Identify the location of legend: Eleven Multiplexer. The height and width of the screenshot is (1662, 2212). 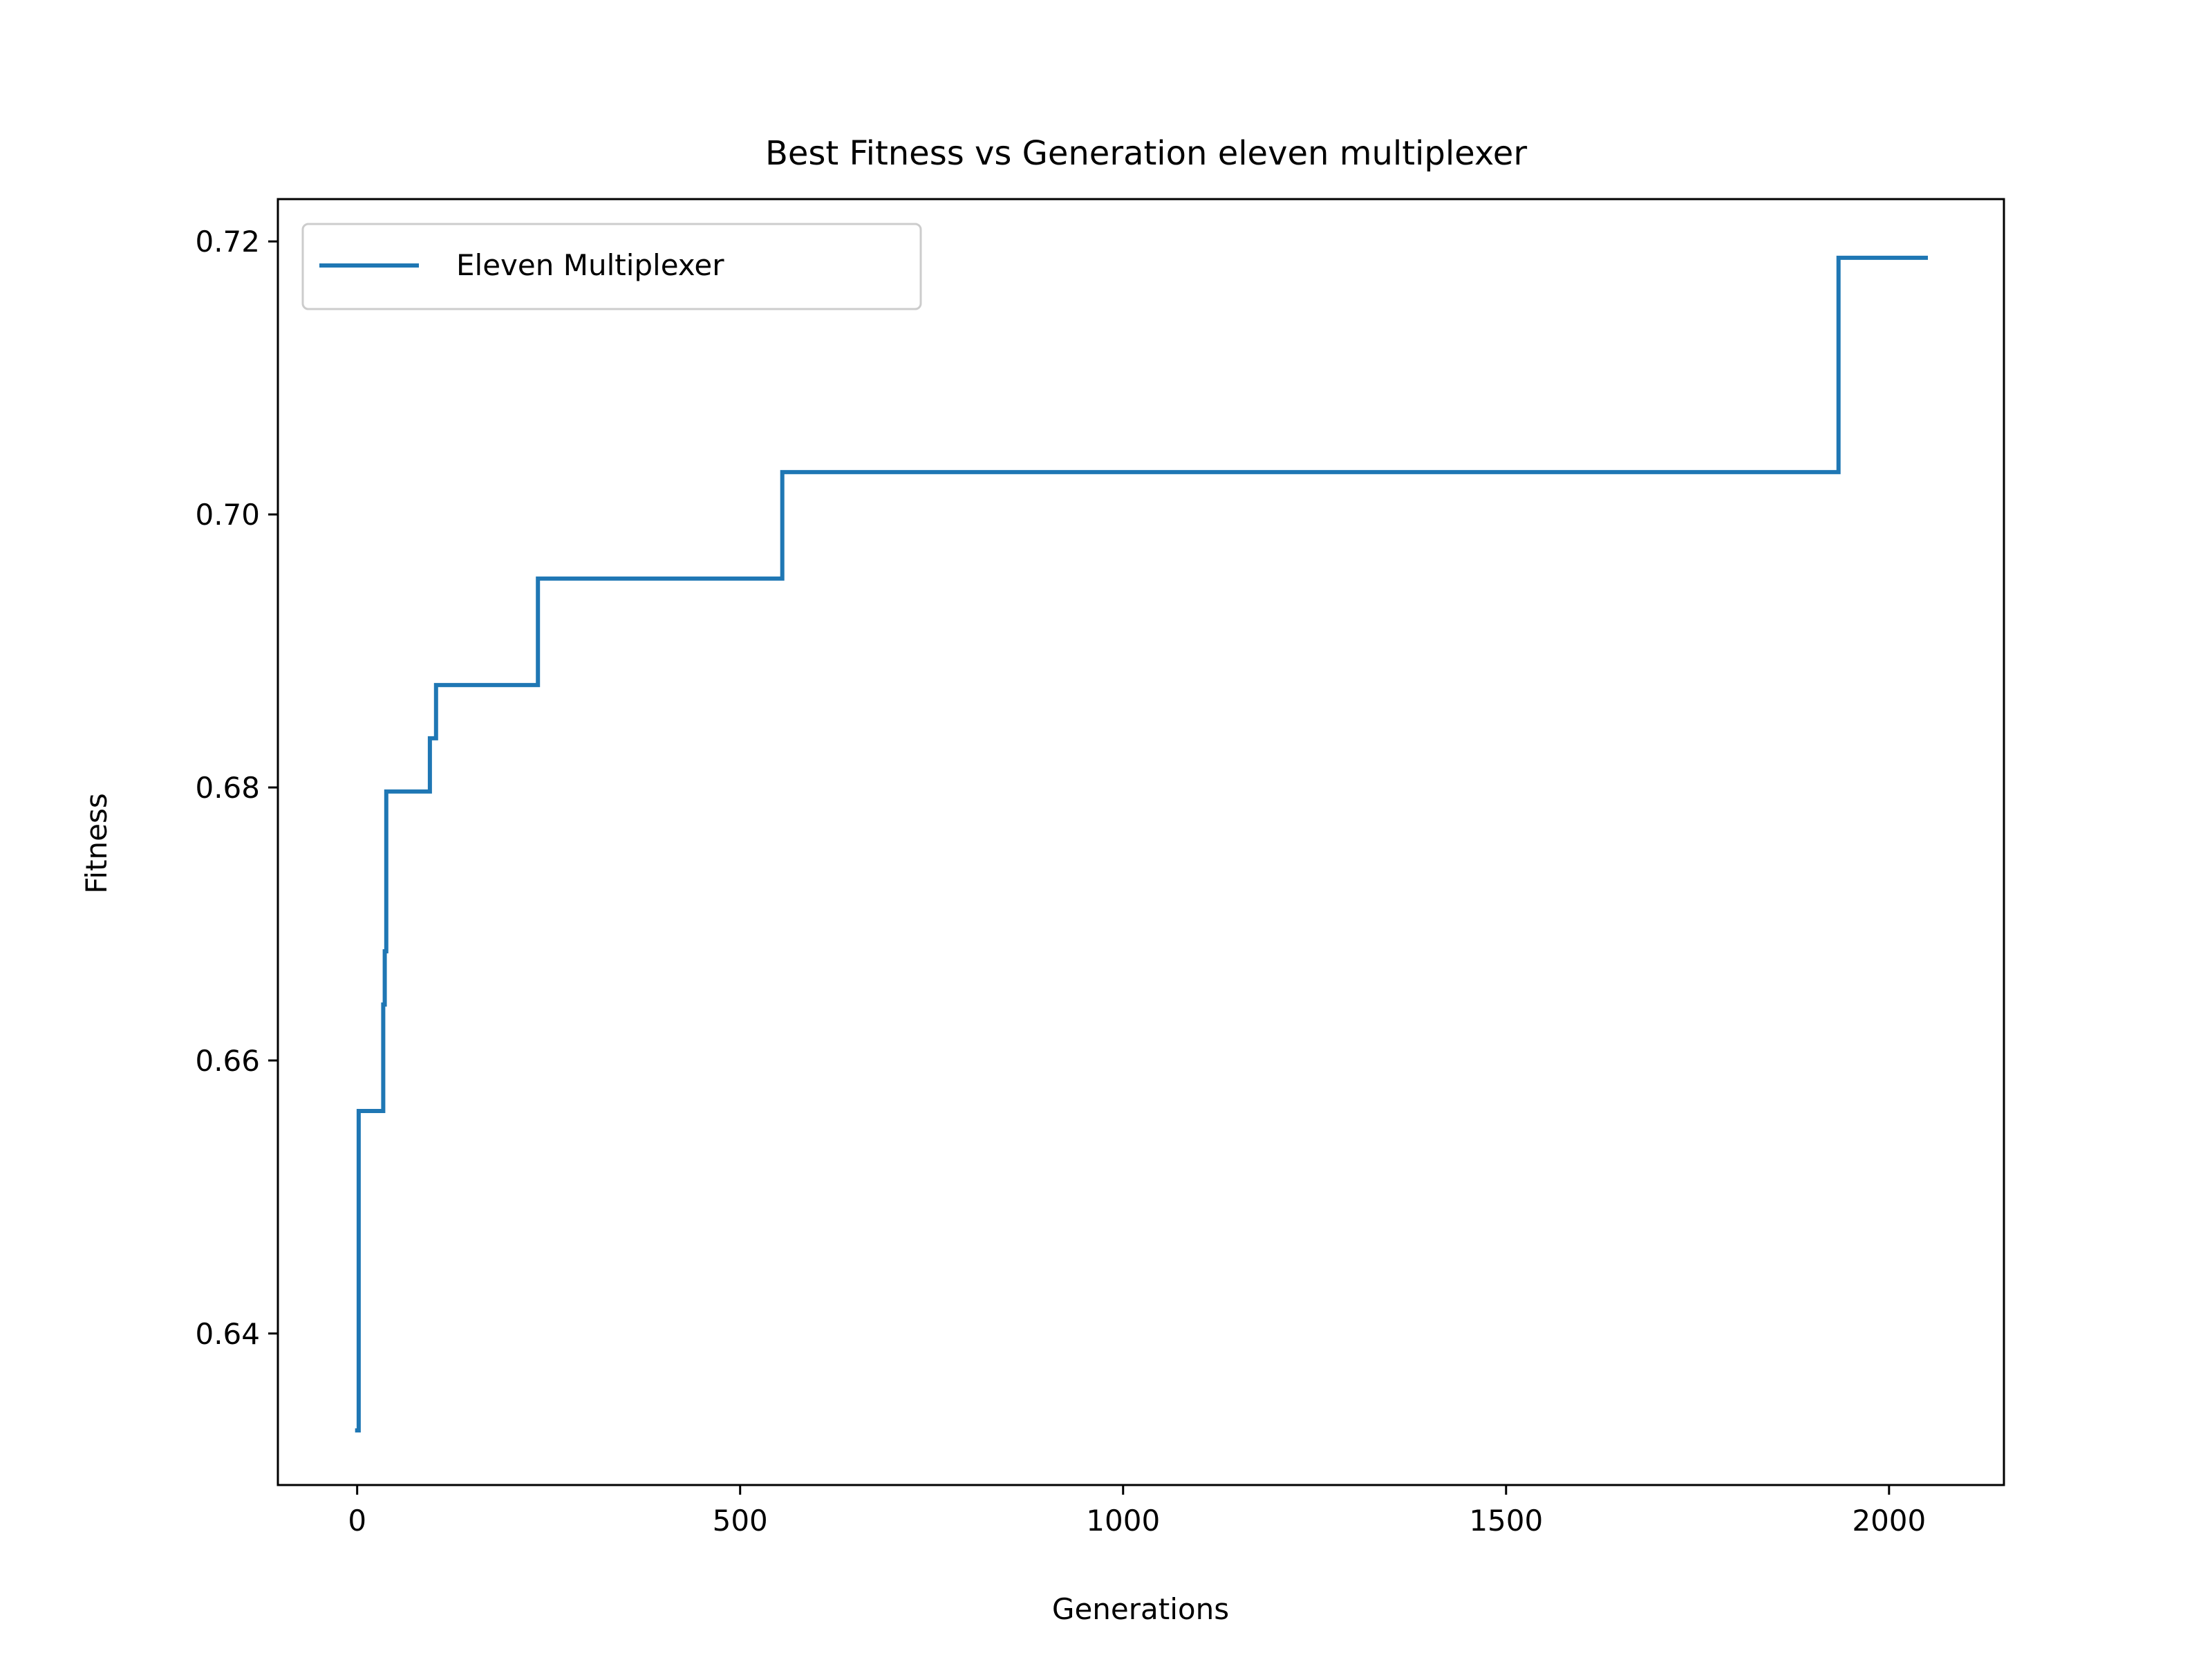
(611, 267).